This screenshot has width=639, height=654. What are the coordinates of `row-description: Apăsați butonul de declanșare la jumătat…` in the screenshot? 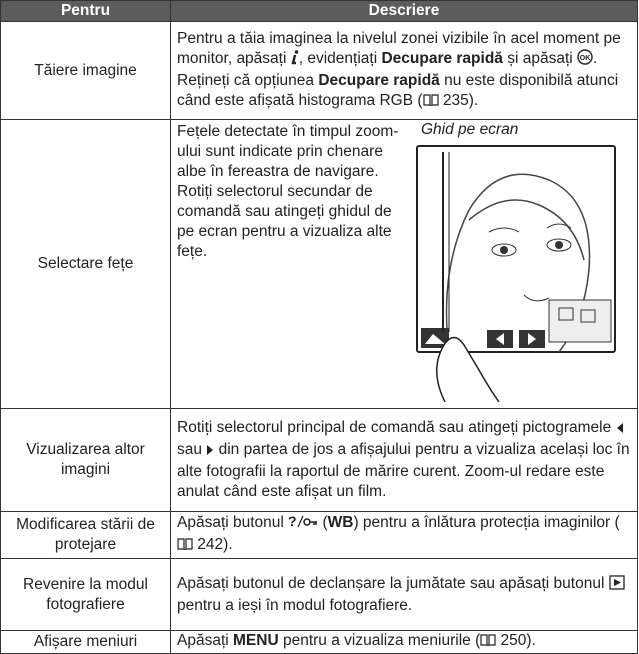 It's located at (404, 594).